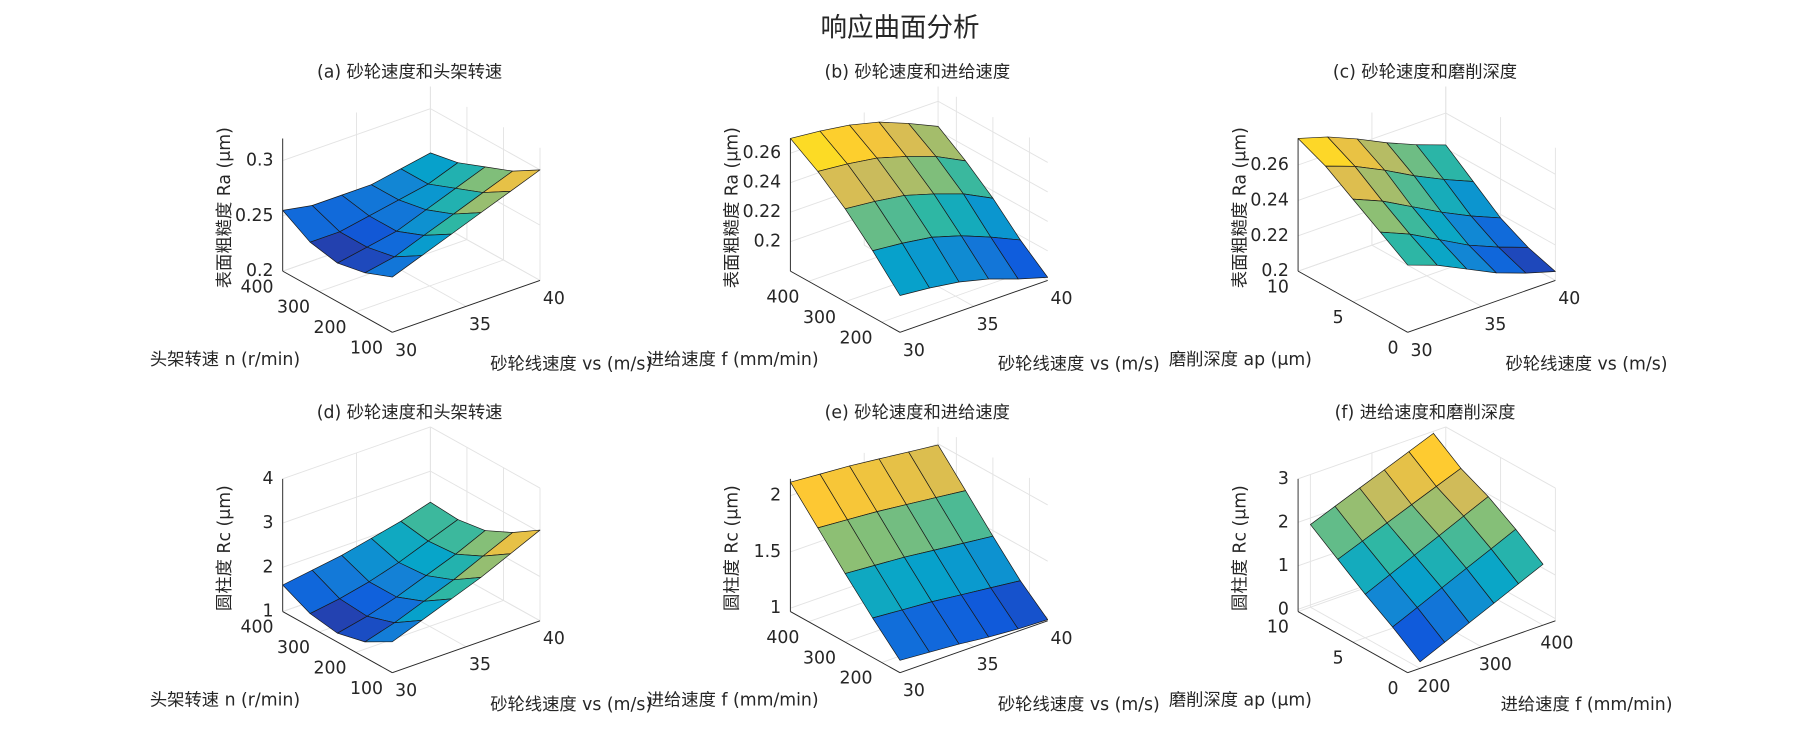  What do you see at coordinates (1495, 665) in the screenshot?
I see `x-tick-label: 300` at bounding box center [1495, 665].